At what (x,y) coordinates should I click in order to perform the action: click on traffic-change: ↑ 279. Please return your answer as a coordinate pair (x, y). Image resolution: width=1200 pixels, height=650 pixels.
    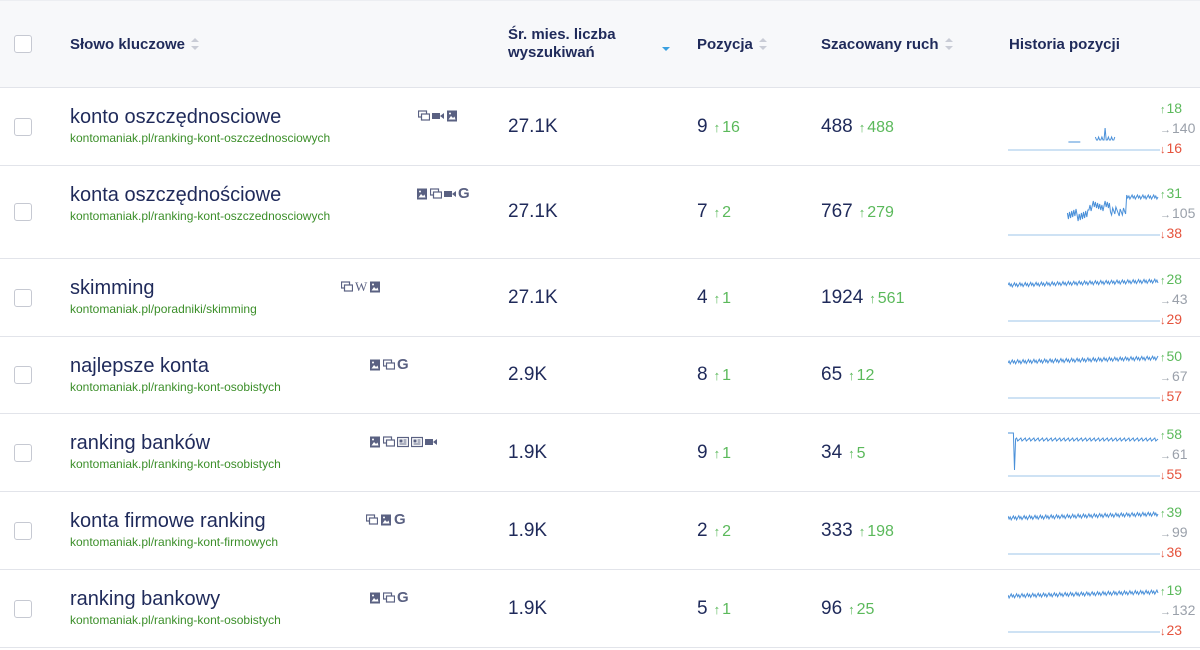
    Looking at the image, I should click on (876, 212).